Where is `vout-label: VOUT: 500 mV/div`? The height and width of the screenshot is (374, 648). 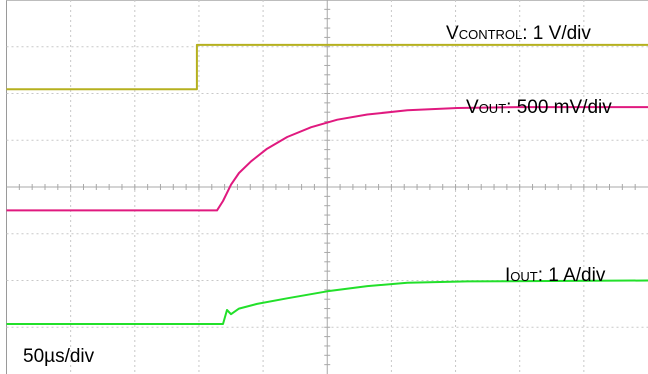 vout-label: VOUT: 500 mV/div is located at coordinates (539, 107).